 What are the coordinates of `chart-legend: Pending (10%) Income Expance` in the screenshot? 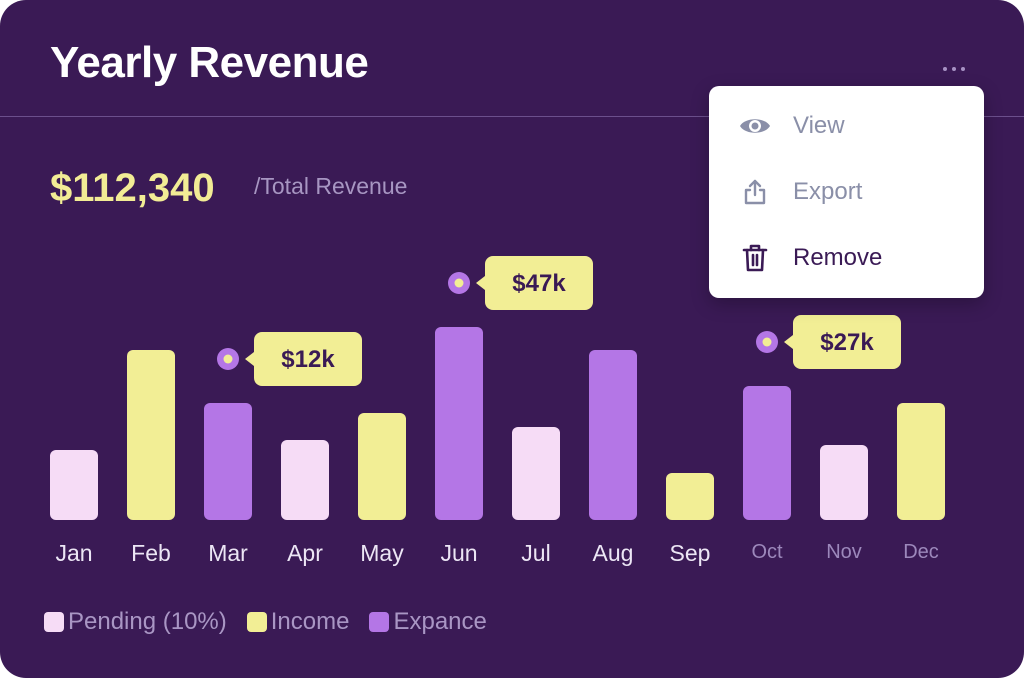 It's located at (275, 622).